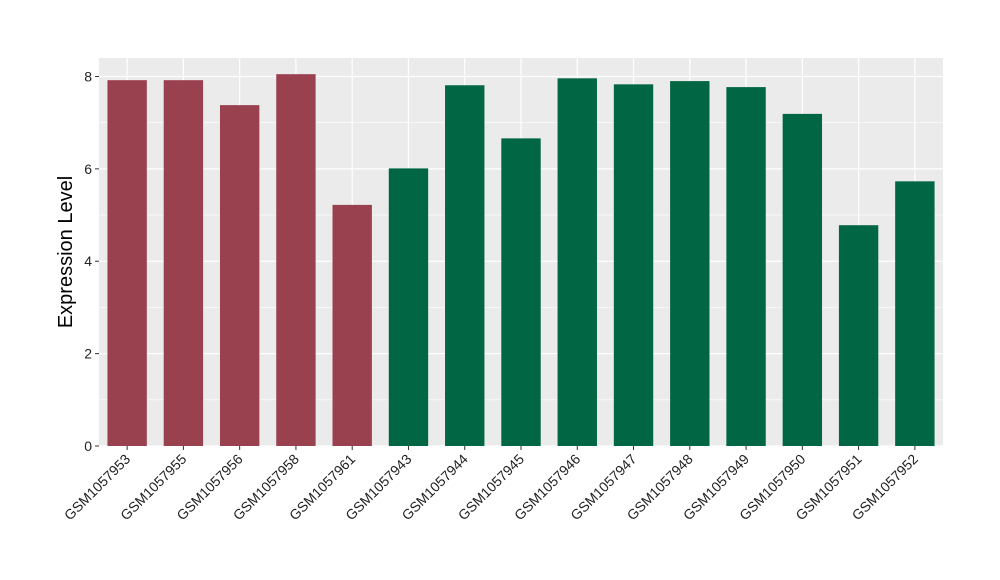 The height and width of the screenshot is (580, 1000). I want to click on bar-GSM1057951, so click(858, 335).